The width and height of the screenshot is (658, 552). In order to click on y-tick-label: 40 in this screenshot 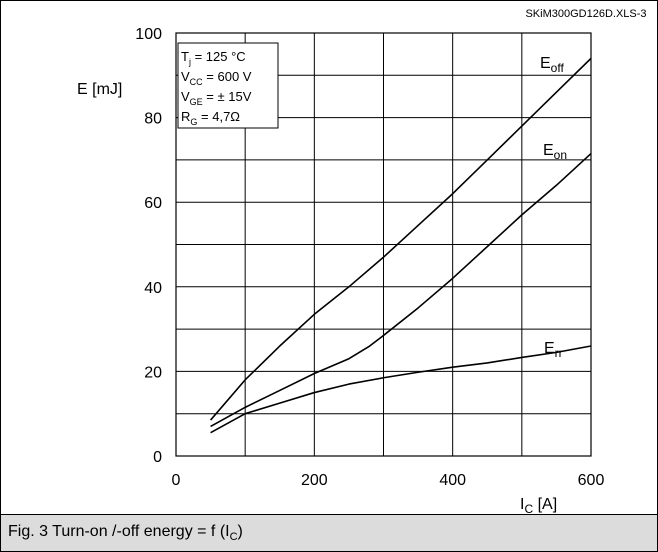, I will do `click(153, 288)`.